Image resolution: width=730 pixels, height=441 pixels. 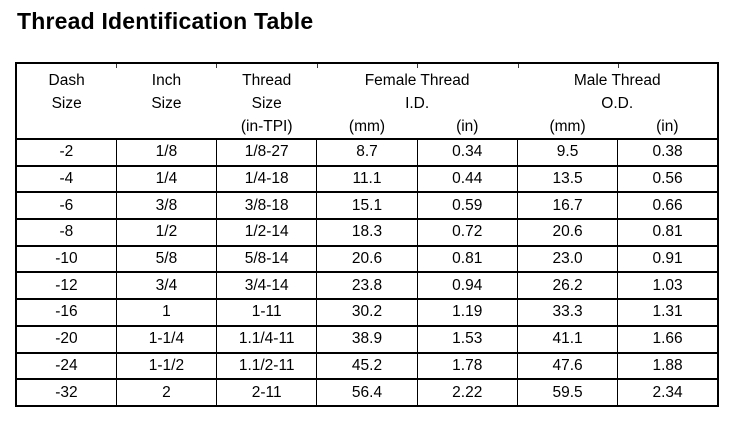 I want to click on cell-thread-size: 2-11, so click(x=267, y=392).